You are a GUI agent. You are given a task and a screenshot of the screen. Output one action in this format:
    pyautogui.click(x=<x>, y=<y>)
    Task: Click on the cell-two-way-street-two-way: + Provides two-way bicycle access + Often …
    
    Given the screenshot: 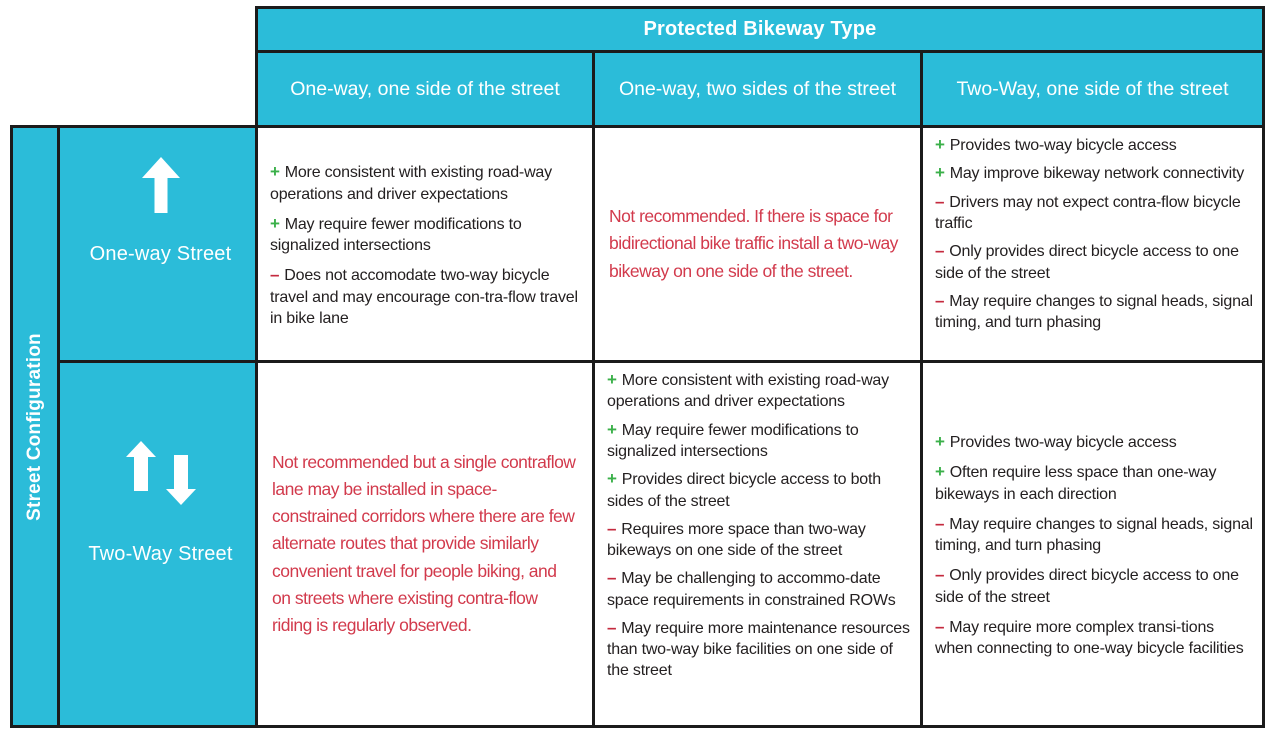 What is the action you would take?
    pyautogui.click(x=1092, y=544)
    